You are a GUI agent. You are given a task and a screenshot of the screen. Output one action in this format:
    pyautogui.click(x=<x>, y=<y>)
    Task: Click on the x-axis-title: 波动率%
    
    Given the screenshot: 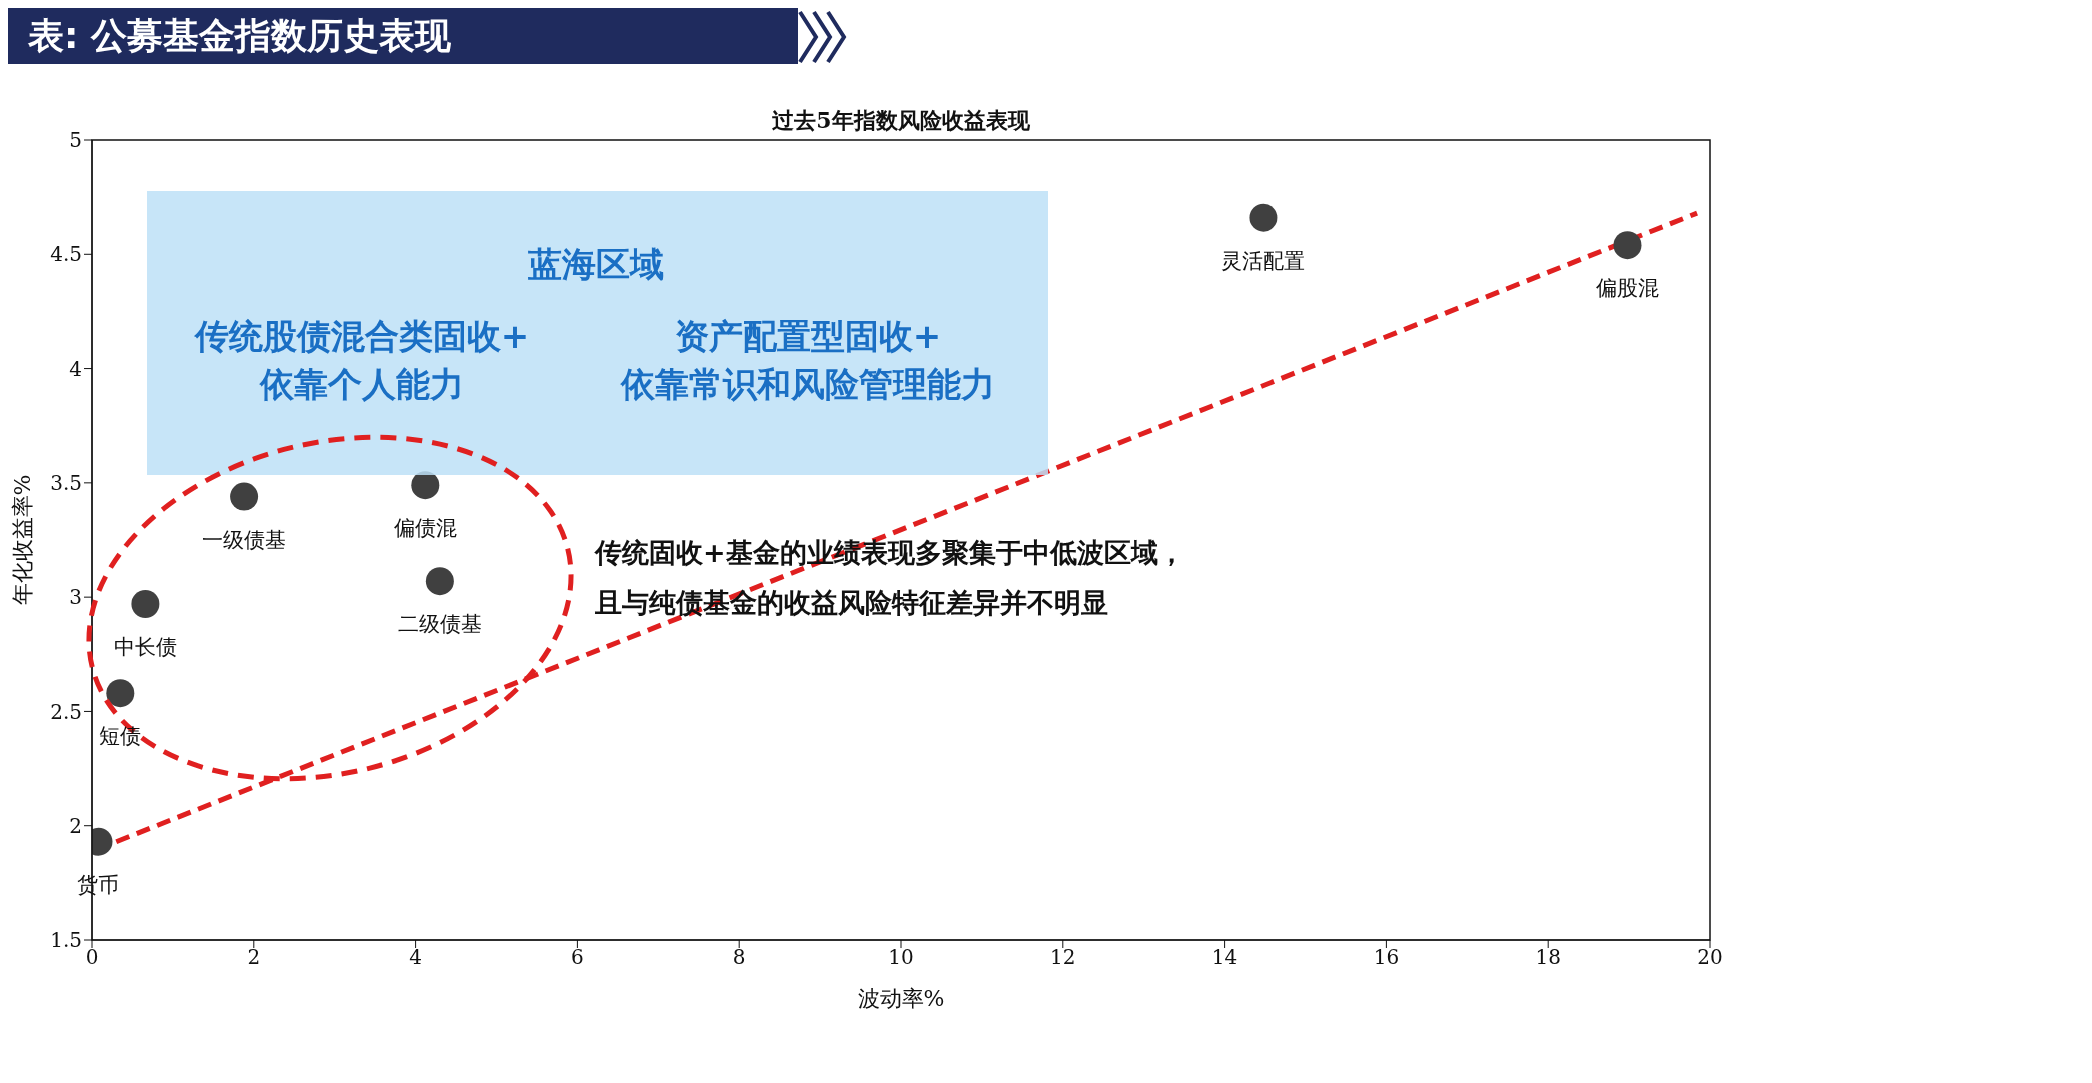 What is the action you would take?
    pyautogui.click(x=901, y=998)
    